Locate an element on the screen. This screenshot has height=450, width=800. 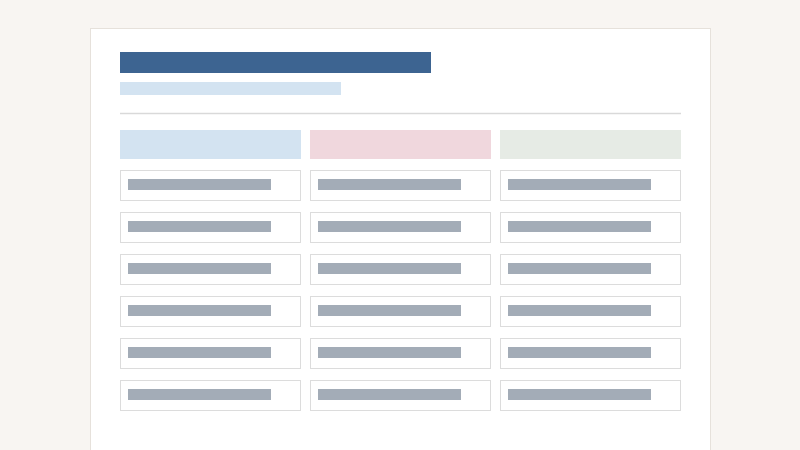
subtitle-placeholder is located at coordinates (230, 88).